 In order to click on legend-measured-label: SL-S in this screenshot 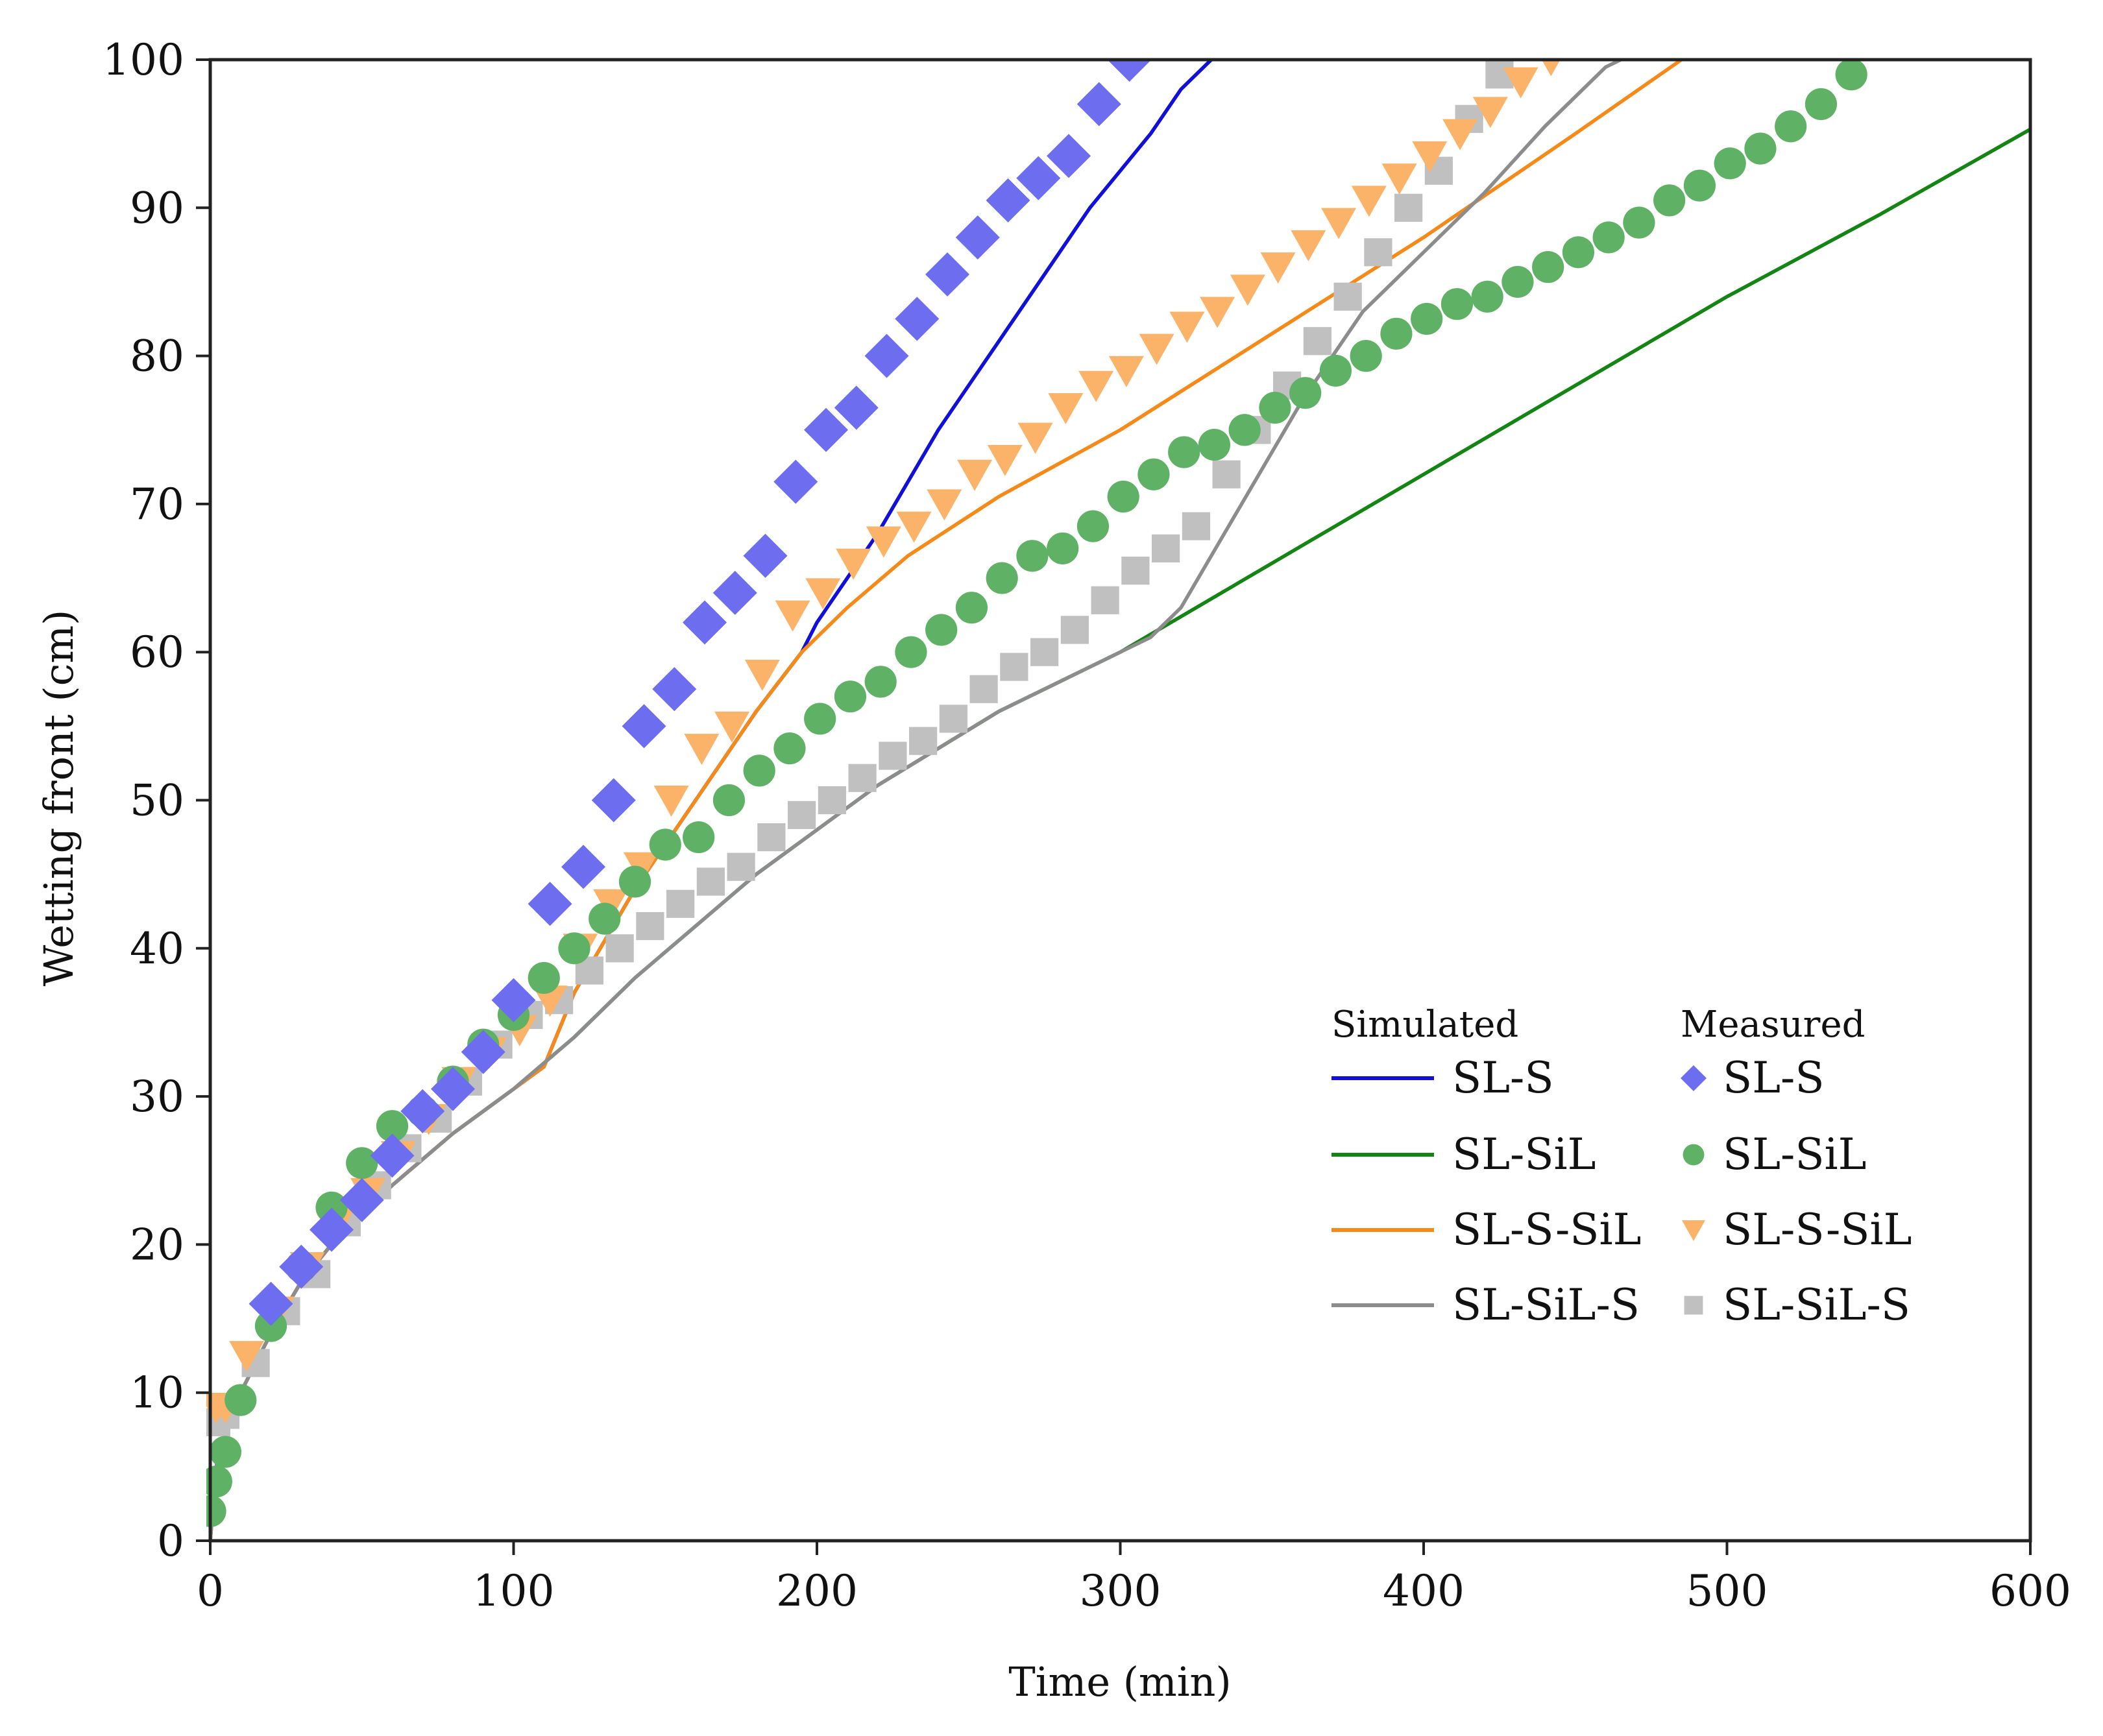, I will do `click(1774, 1078)`.